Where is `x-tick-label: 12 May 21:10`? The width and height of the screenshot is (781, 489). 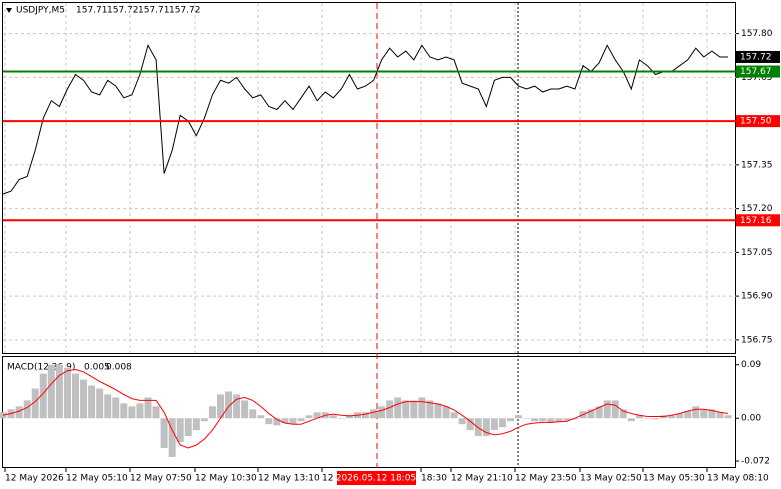
x-tick-label: 12 May 21:10 is located at coordinates (482, 479).